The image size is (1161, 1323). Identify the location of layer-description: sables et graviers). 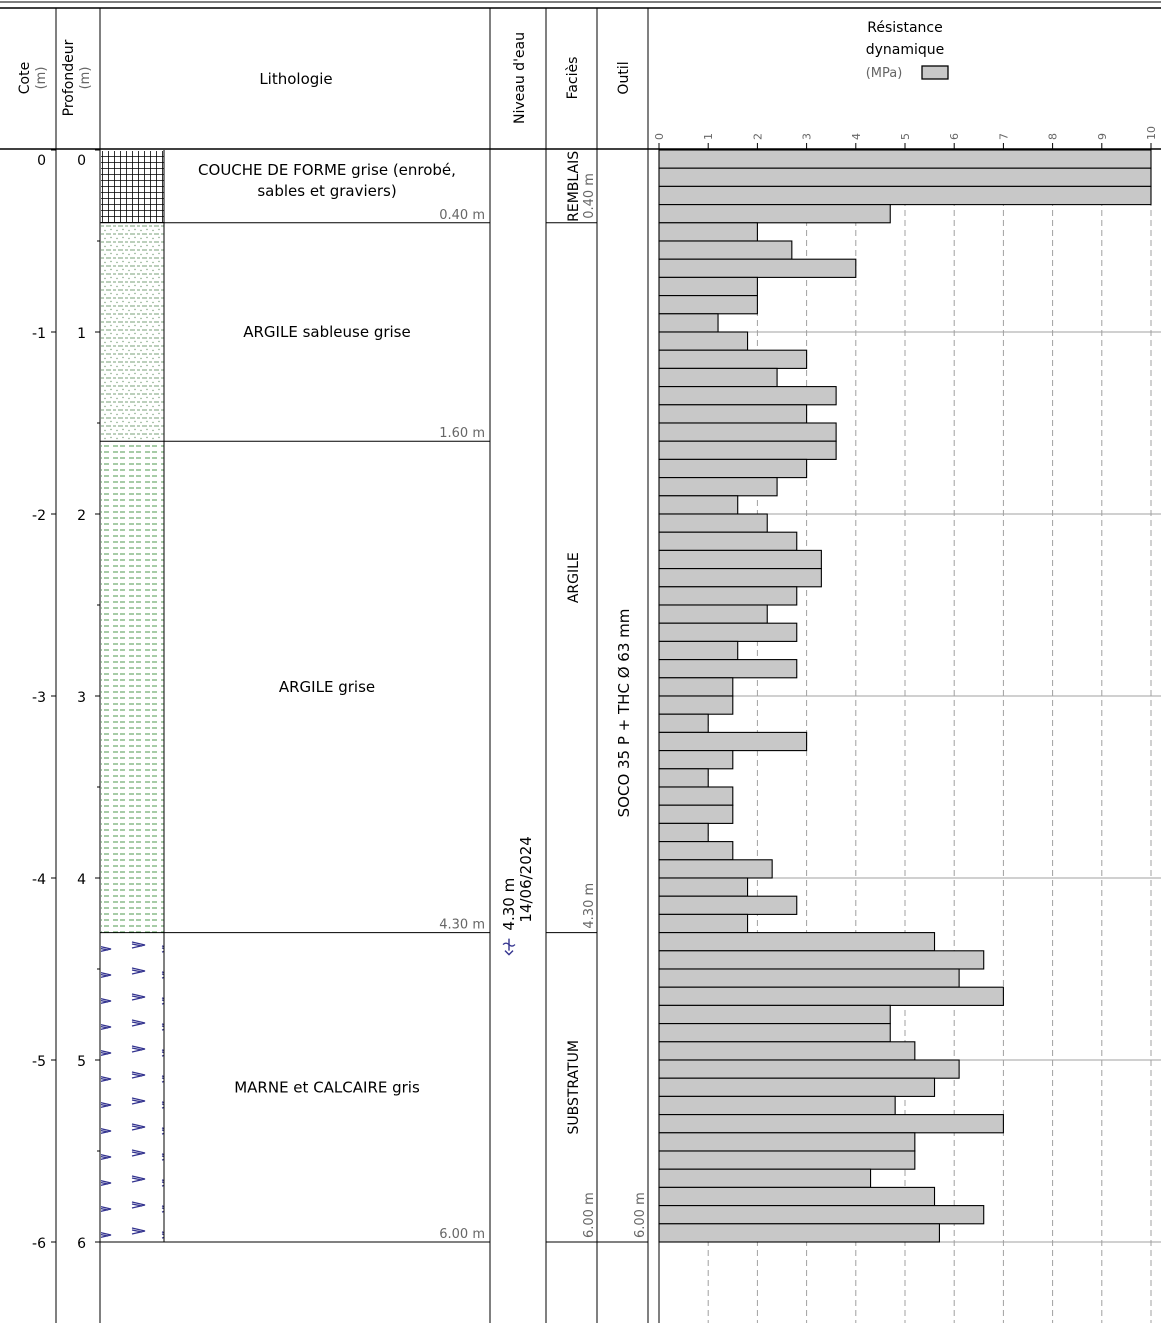
(326, 191).